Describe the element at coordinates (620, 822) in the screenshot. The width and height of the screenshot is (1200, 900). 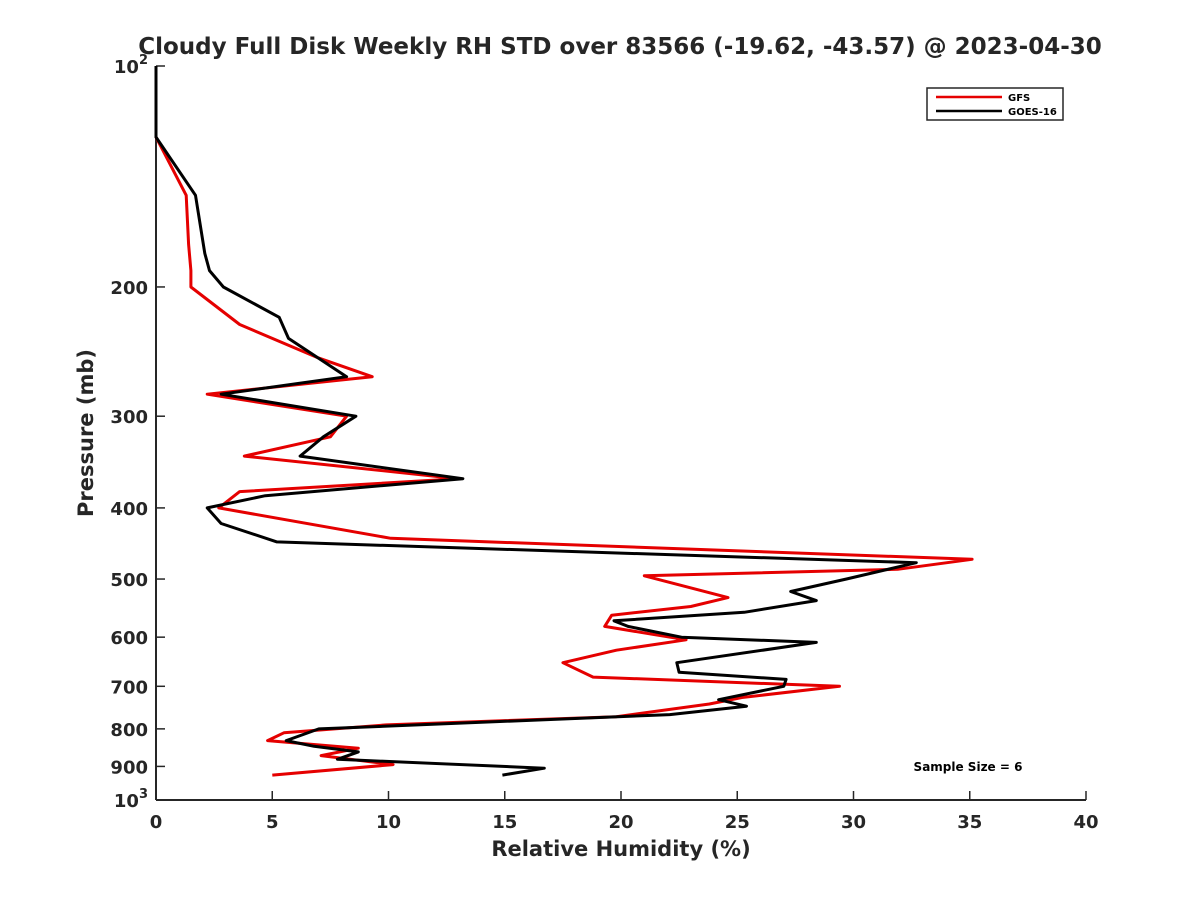
I see `x-tick-label: 20` at that location.